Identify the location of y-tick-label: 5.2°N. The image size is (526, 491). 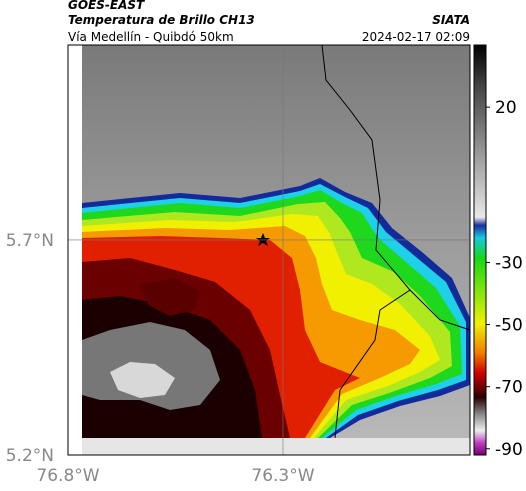
(30, 456).